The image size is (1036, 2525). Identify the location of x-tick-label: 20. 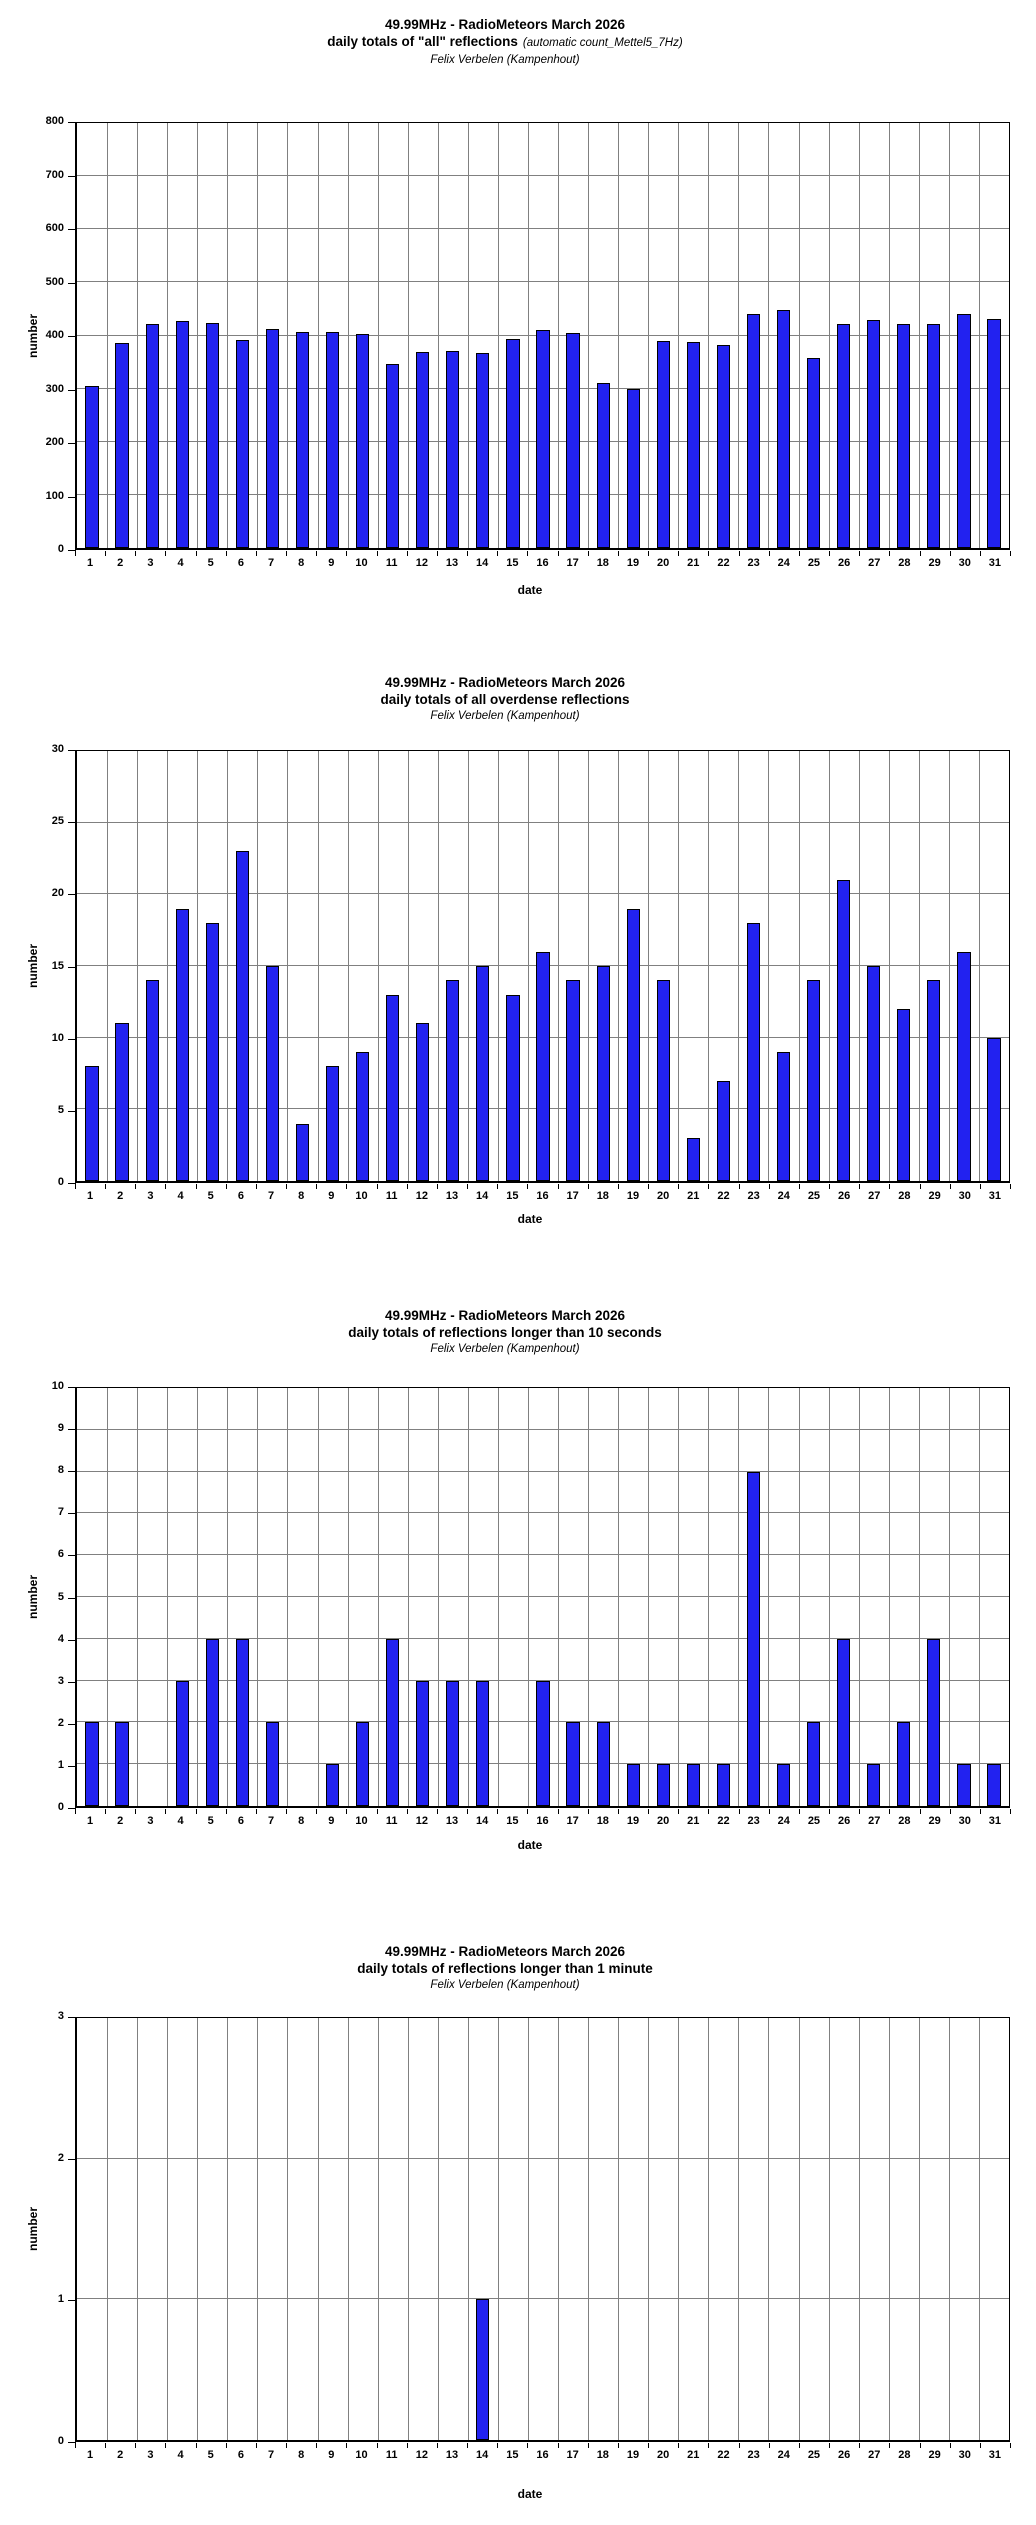
(663, 1821).